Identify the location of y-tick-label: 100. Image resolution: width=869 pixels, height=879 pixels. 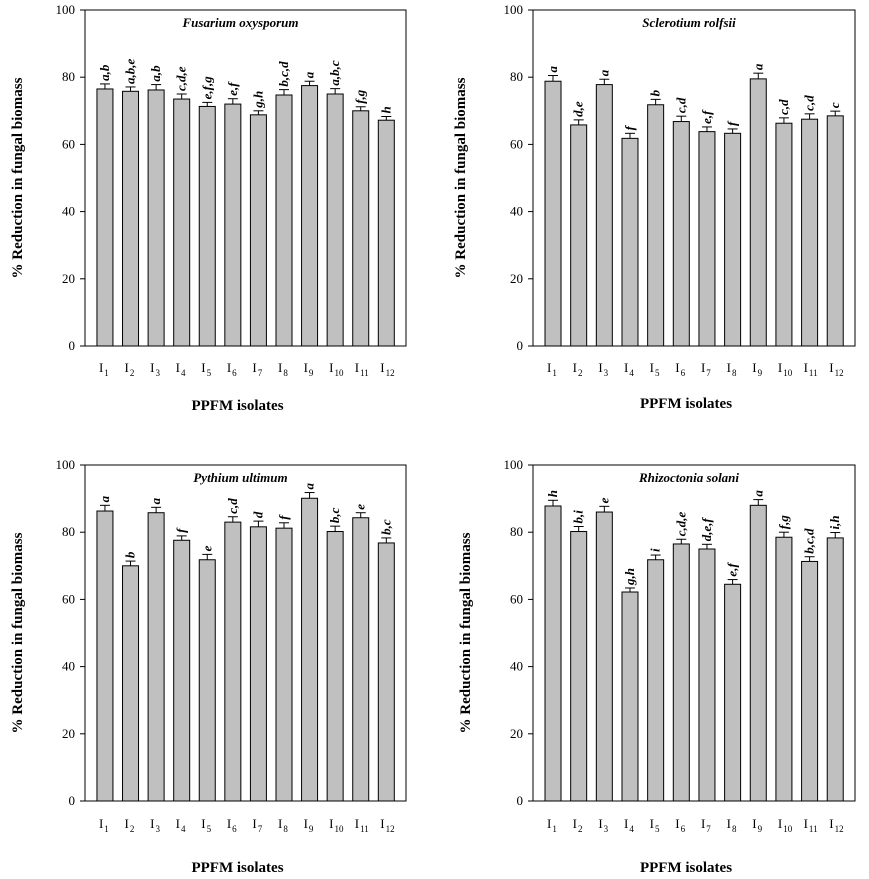
(514, 9).